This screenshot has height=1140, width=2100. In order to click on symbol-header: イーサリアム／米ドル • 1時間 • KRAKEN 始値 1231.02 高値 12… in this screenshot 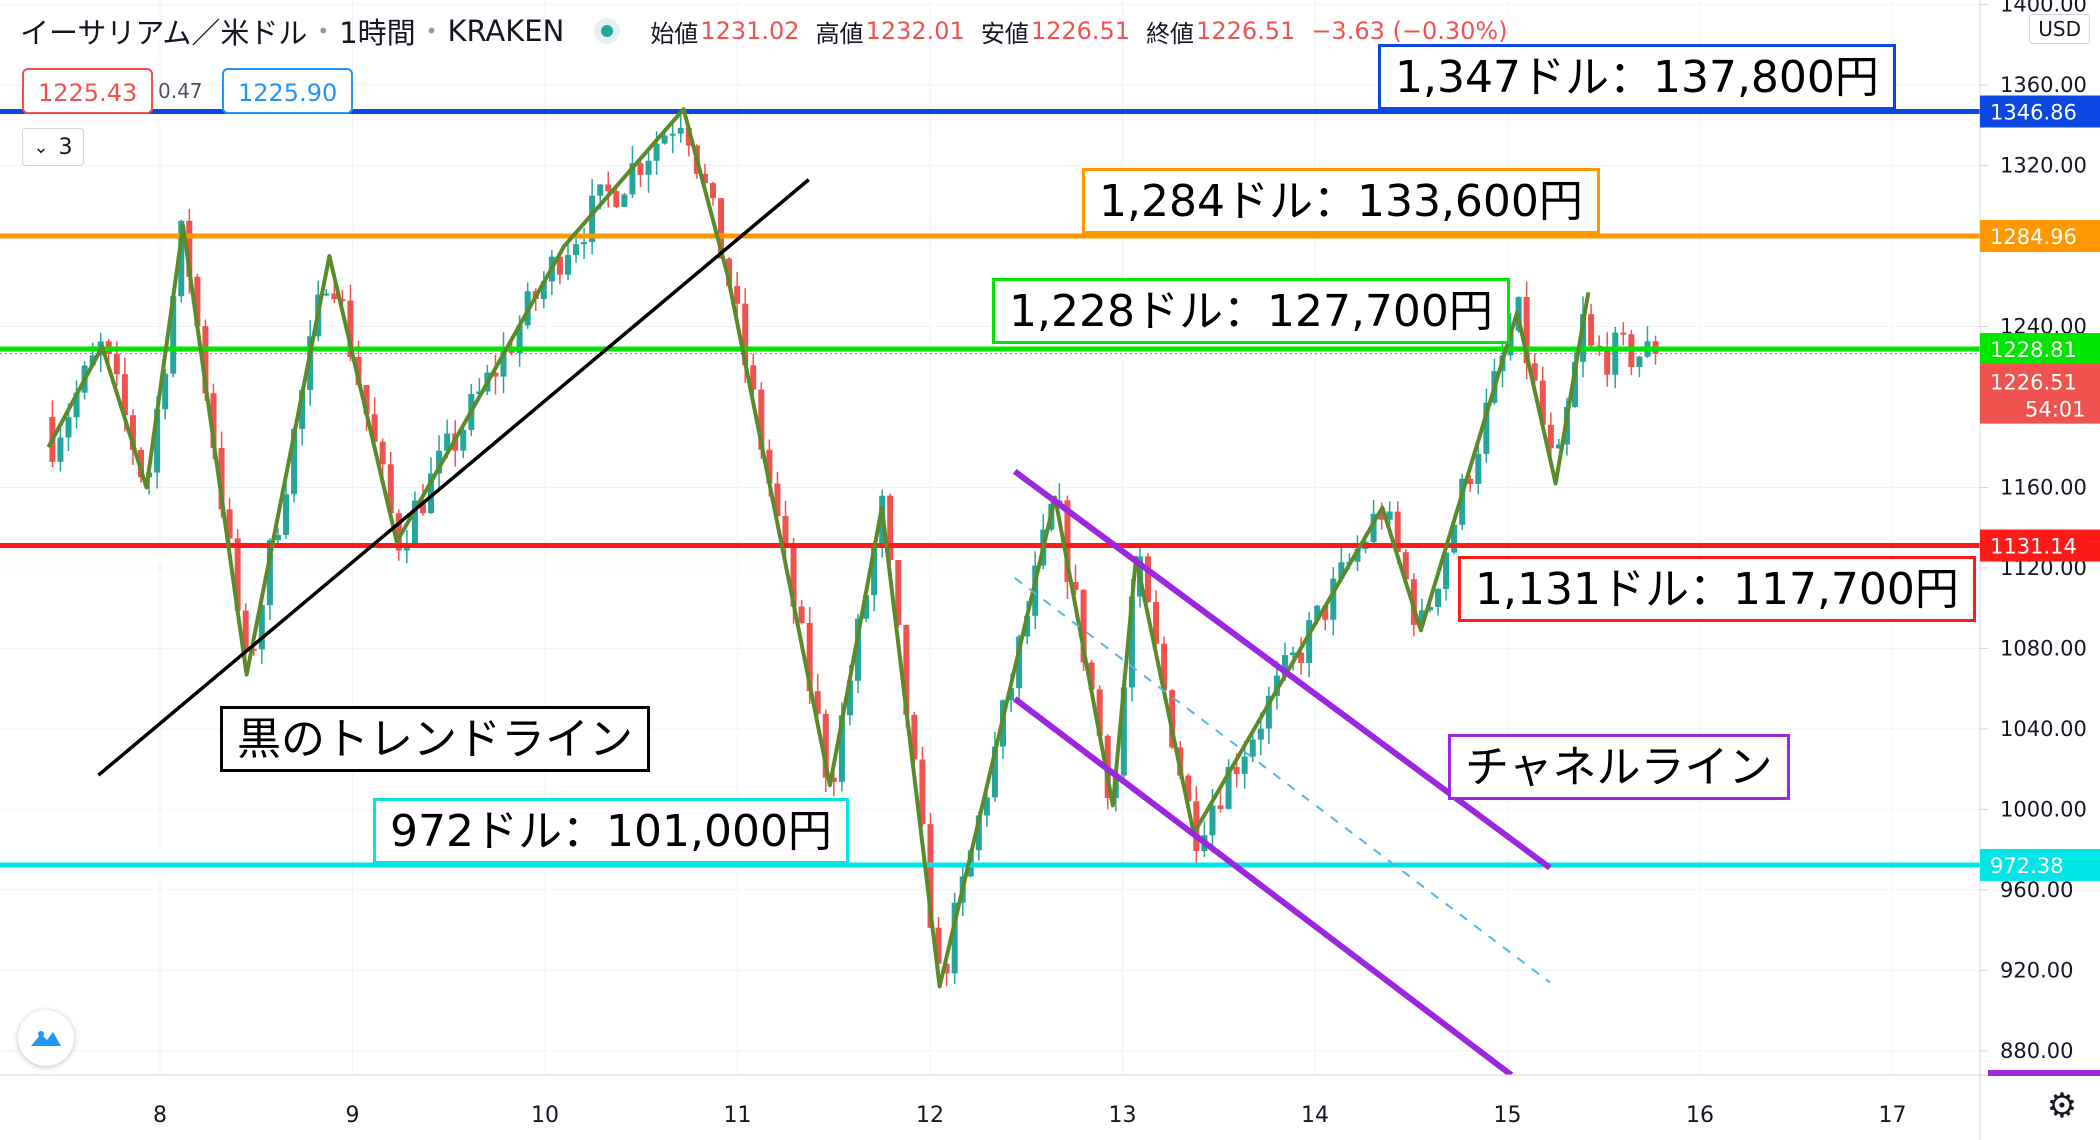, I will do `click(764, 31)`.